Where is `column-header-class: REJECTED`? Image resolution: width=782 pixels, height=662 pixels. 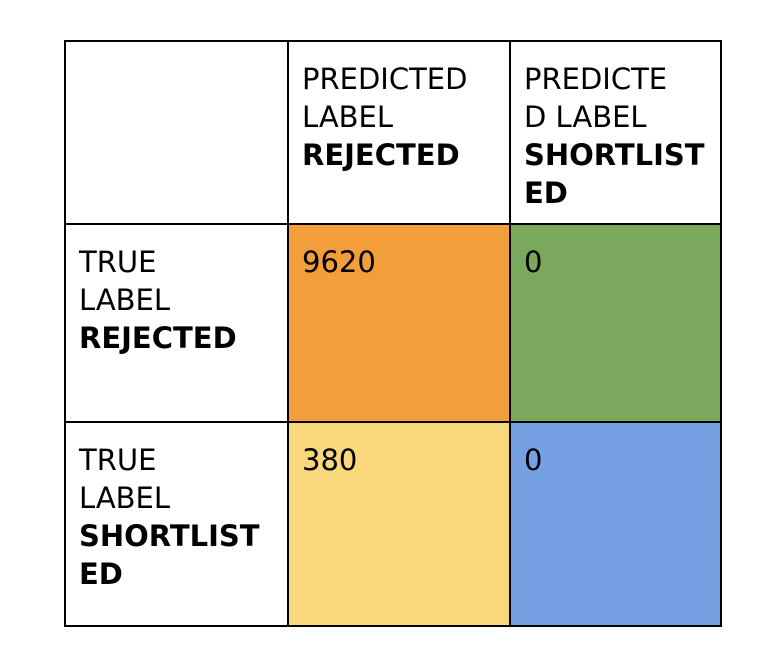 column-header-class: REJECTED is located at coordinates (381, 155).